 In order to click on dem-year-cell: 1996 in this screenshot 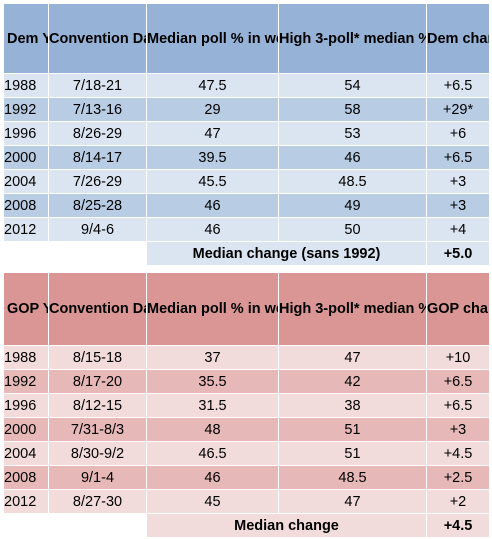, I will do `click(26, 133)`.